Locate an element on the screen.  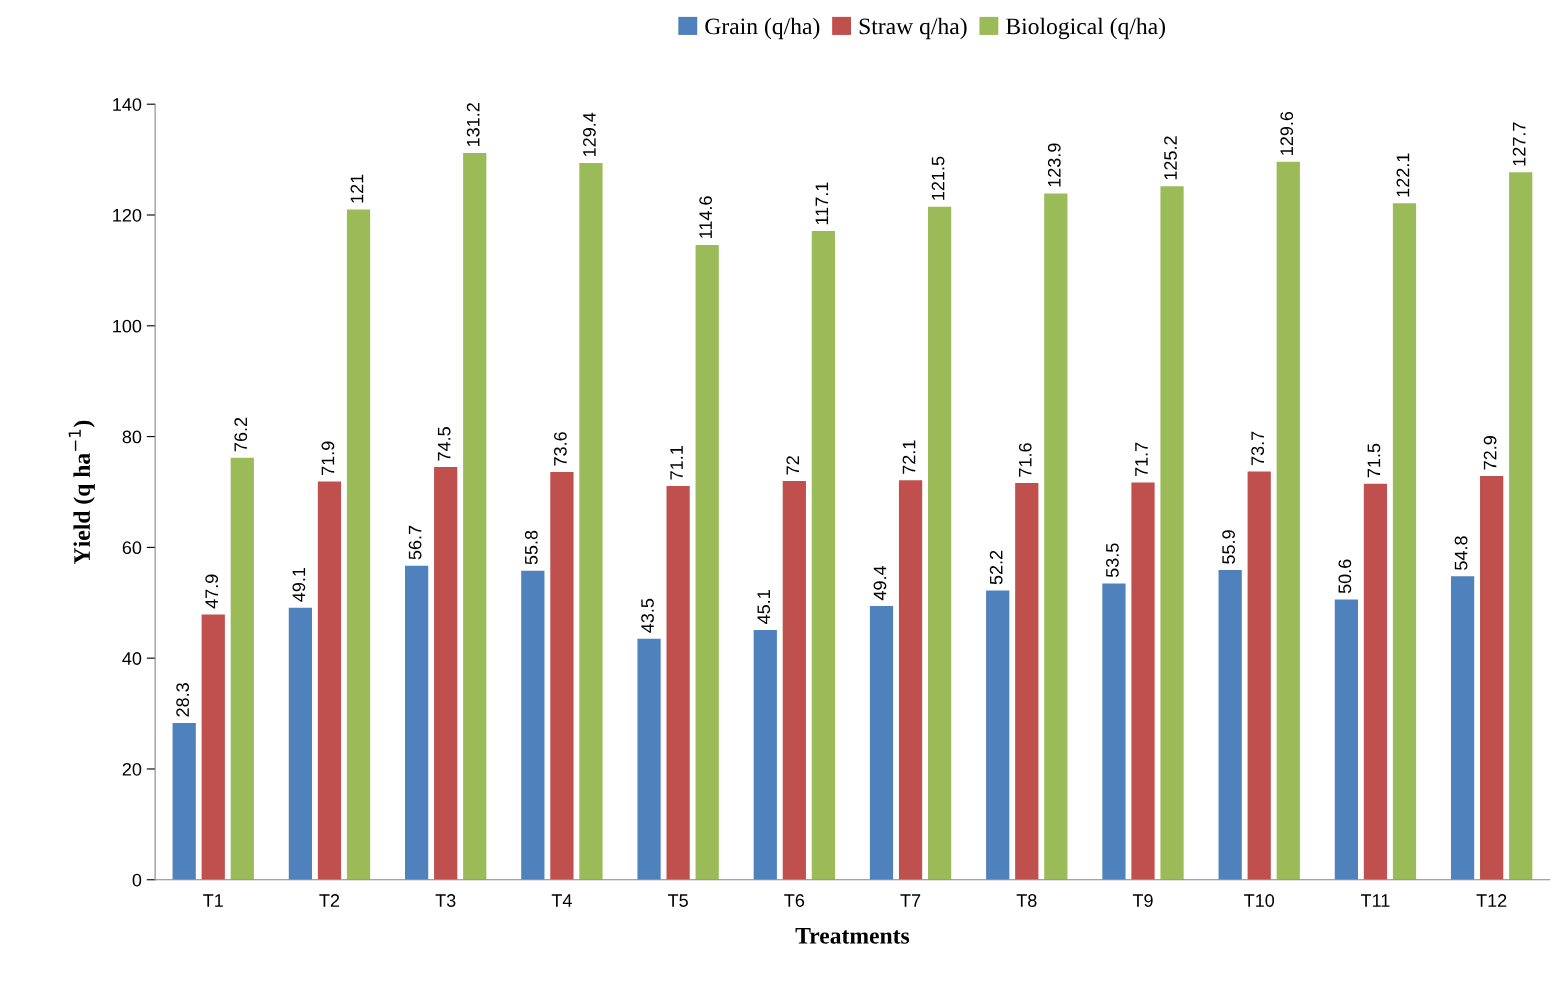
data-label: 71.9 is located at coordinates (328, 458).